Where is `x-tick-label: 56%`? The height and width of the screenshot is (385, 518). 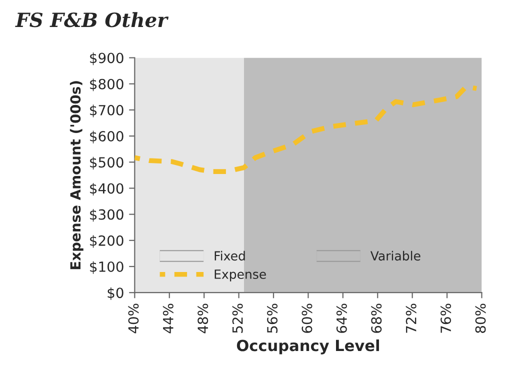 x-tick-label: 56% is located at coordinates (272, 318).